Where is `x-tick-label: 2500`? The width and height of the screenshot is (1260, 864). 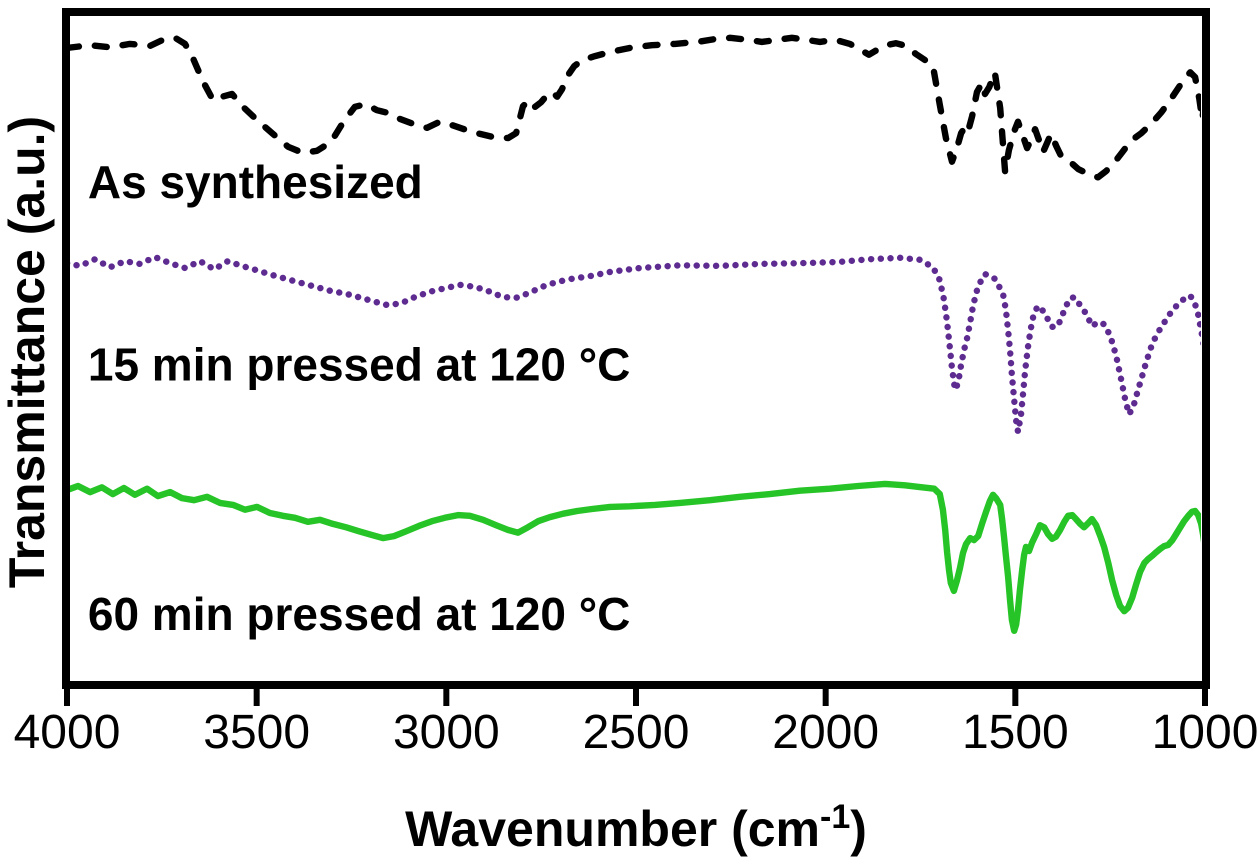
x-tick-label: 2500 is located at coordinates (636, 732).